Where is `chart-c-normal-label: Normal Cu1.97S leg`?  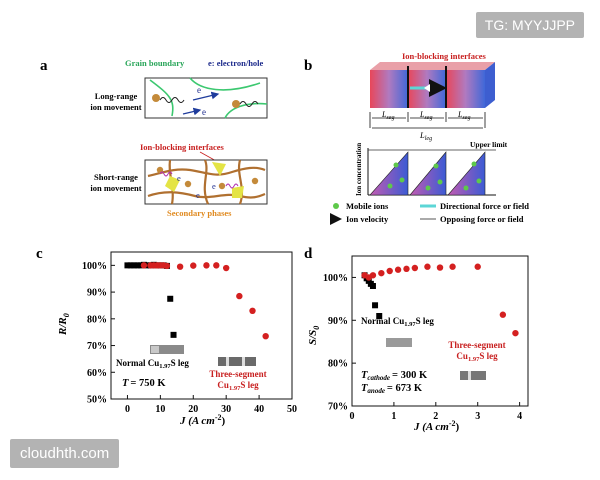
chart-c-normal-label: Normal Cu1.97S leg is located at coordinates (152, 364).